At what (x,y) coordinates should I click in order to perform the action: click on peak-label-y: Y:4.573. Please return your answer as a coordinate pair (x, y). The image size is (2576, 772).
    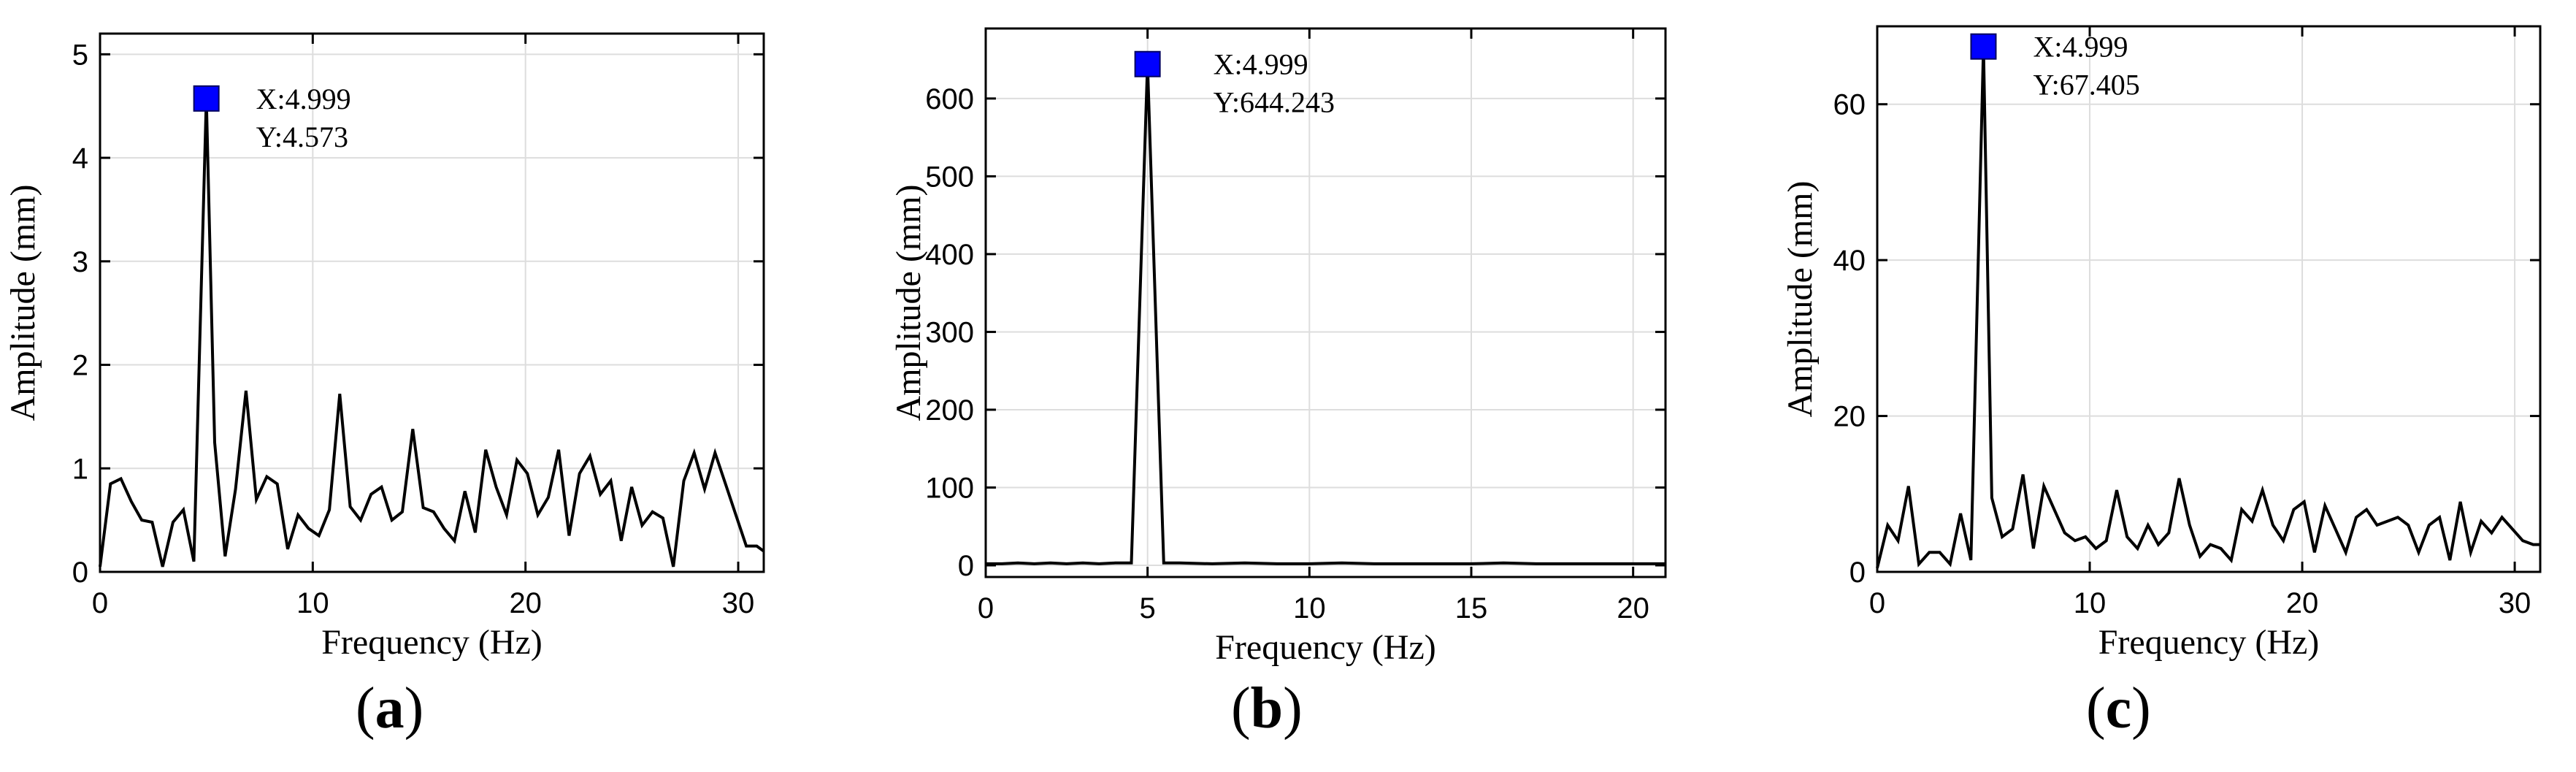
    Looking at the image, I should click on (302, 137).